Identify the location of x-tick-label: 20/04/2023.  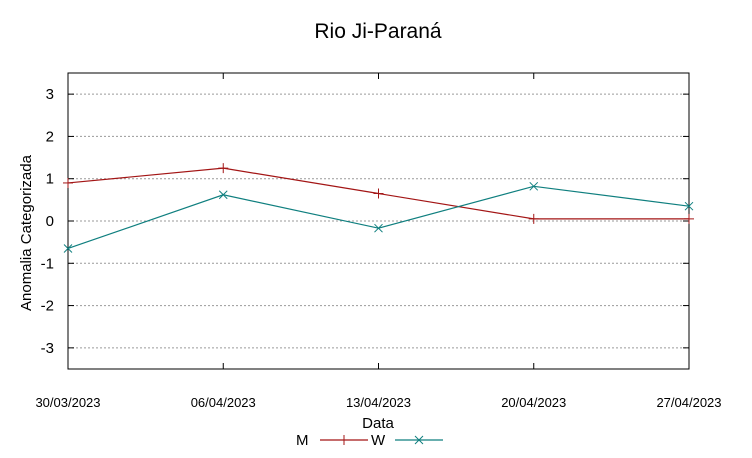
(533, 402).